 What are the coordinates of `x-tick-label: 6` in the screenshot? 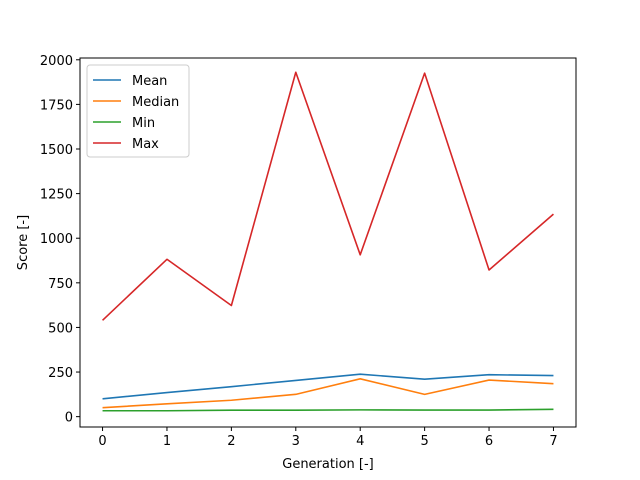 It's located at (489, 441).